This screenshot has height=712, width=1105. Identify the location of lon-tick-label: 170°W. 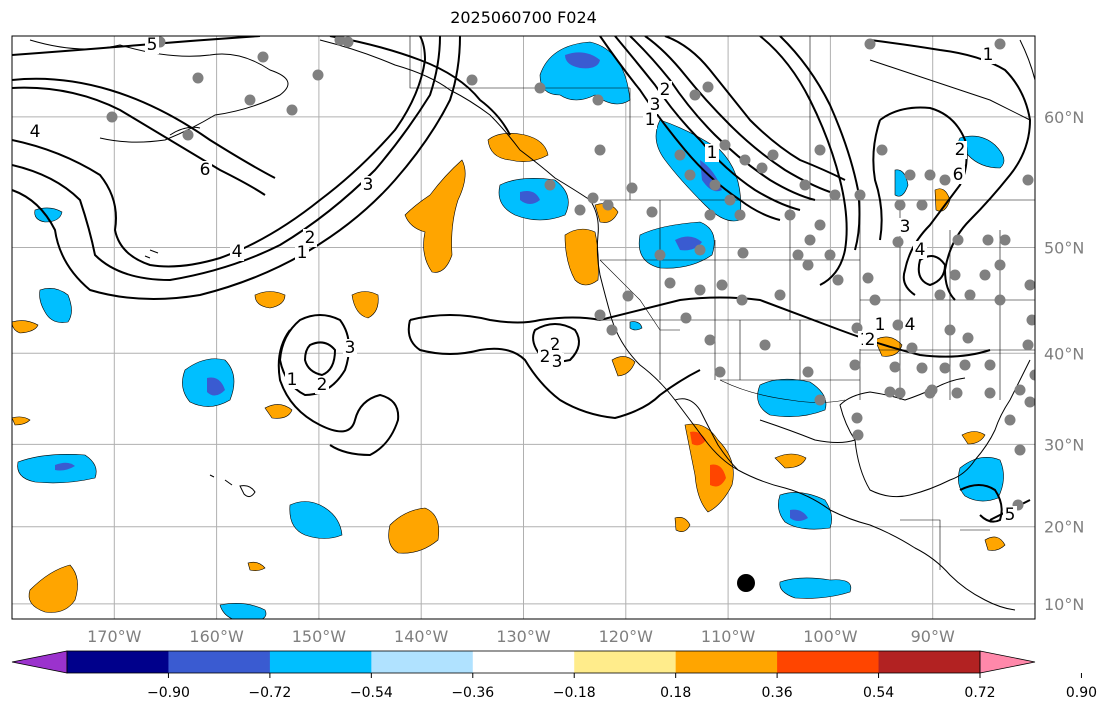
(114, 636).